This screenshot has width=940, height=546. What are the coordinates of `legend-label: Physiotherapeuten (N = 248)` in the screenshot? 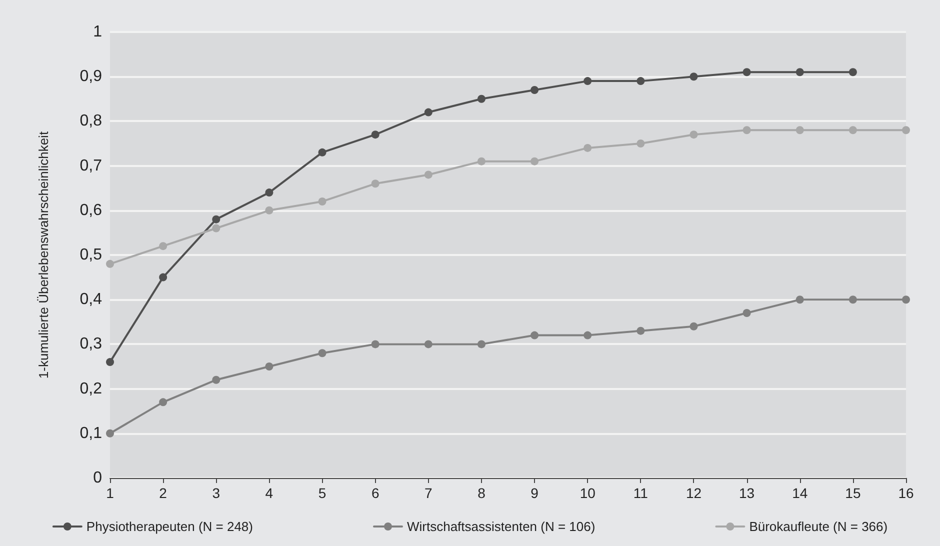 It's located at (169, 526).